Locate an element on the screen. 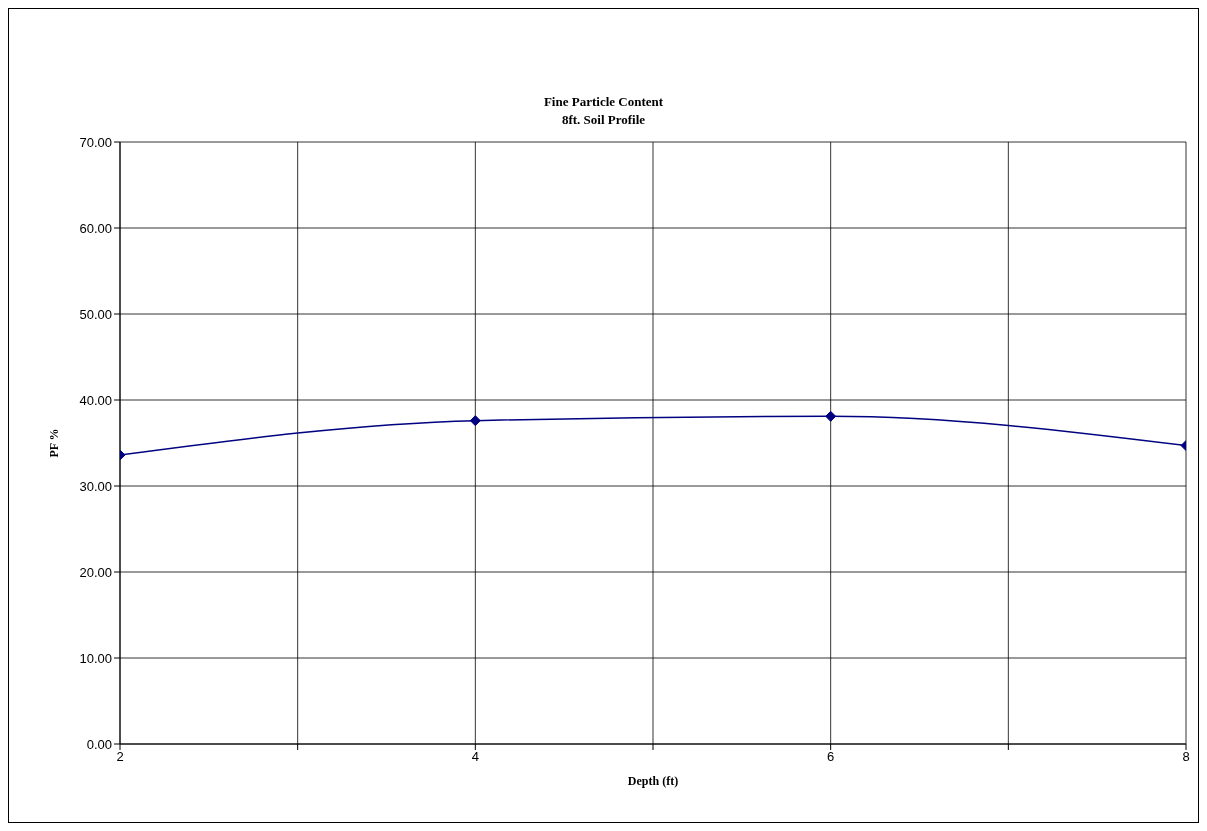  y-axis-title: PF % is located at coordinates (54, 443).